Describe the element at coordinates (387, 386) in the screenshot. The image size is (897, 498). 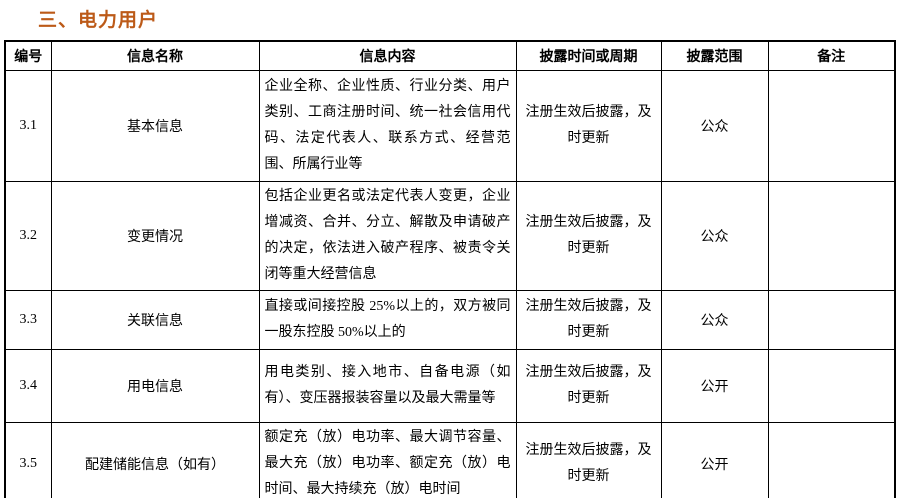
I see `cell-info-content: 用电类别、接入地市、自备电源（如有）、变压器报装容量以及最大需量等` at that location.